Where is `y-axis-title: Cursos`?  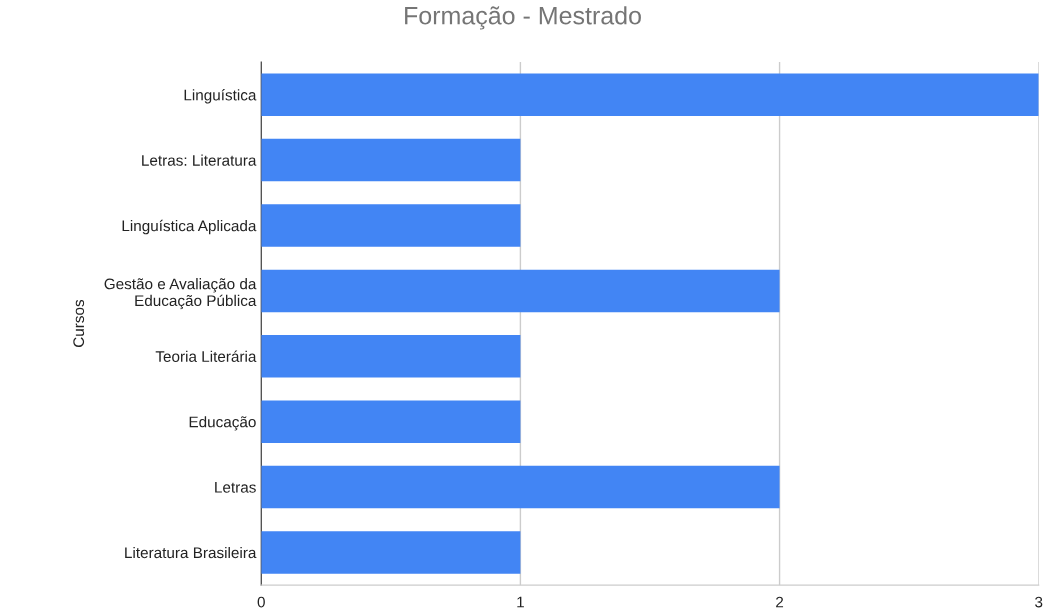 y-axis-title: Cursos is located at coordinates (79, 323).